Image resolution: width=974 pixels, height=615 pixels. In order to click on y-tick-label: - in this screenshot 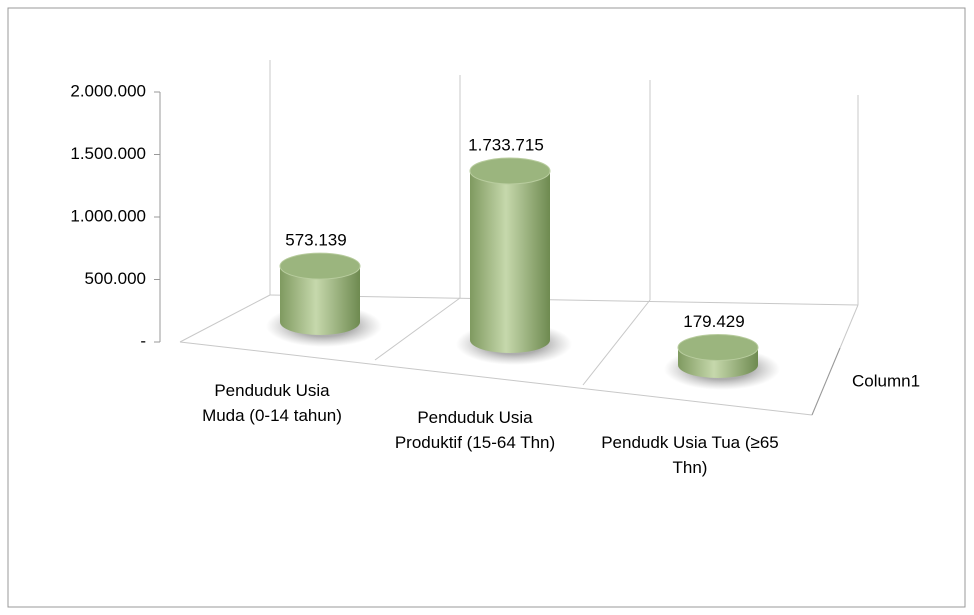, I will do `click(143, 340)`.